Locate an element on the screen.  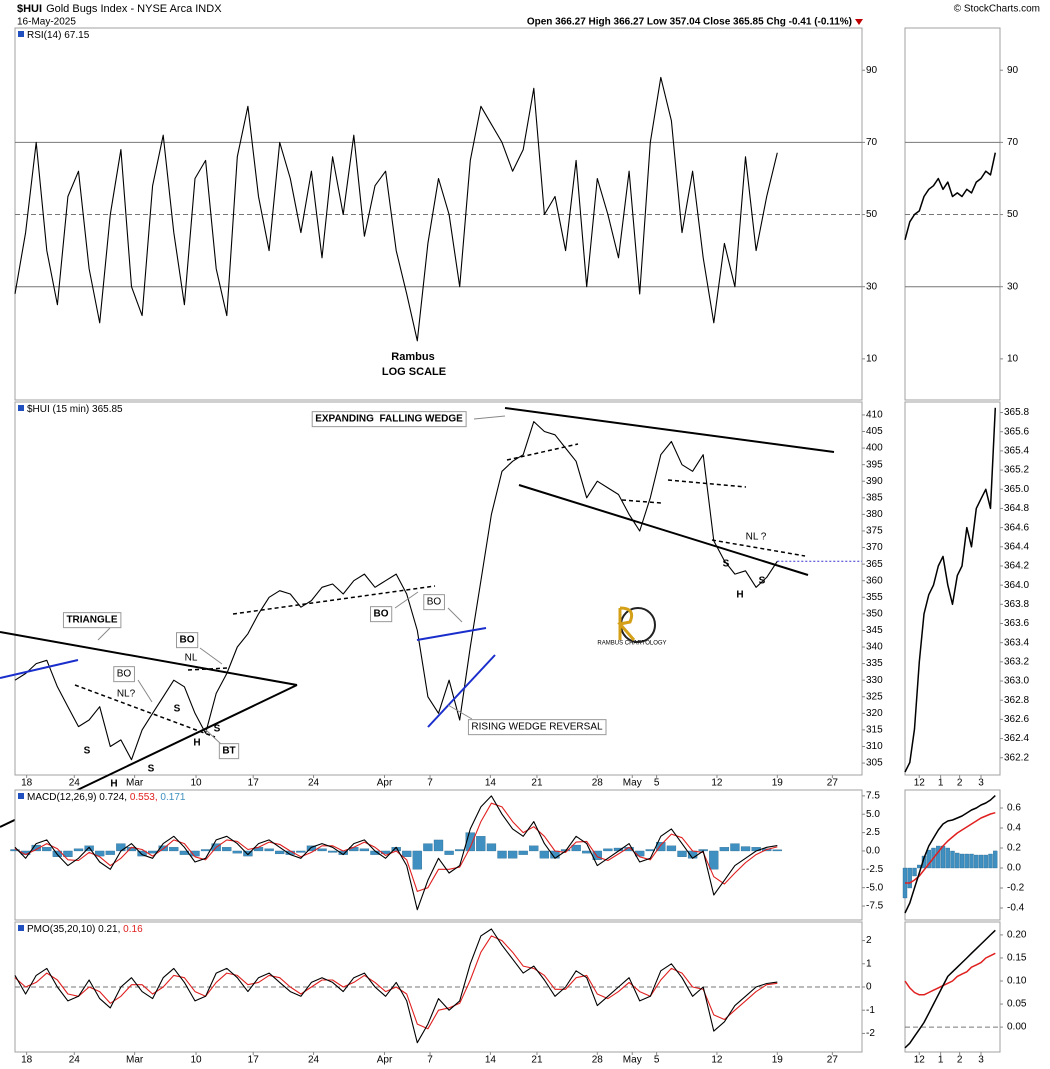
panel-title-part: 0.171 is located at coordinates (172, 797).